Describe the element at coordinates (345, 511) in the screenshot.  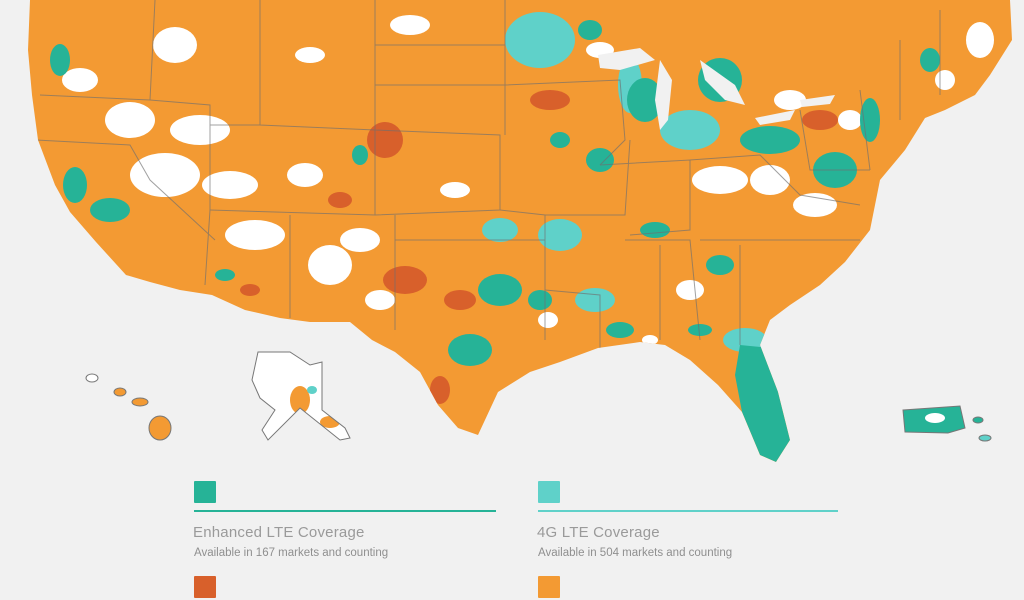
I see `enhanced-lte-rule` at that location.